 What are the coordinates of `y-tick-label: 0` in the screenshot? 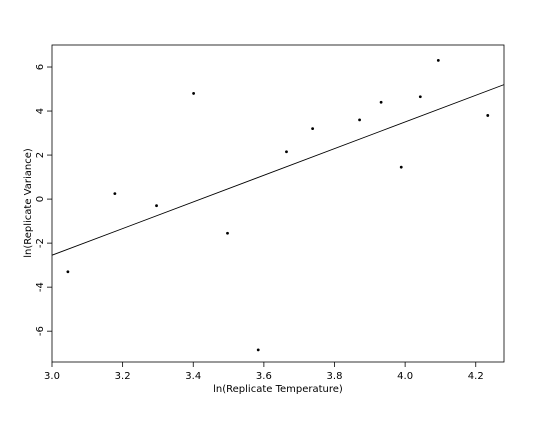 It's located at (40, 199).